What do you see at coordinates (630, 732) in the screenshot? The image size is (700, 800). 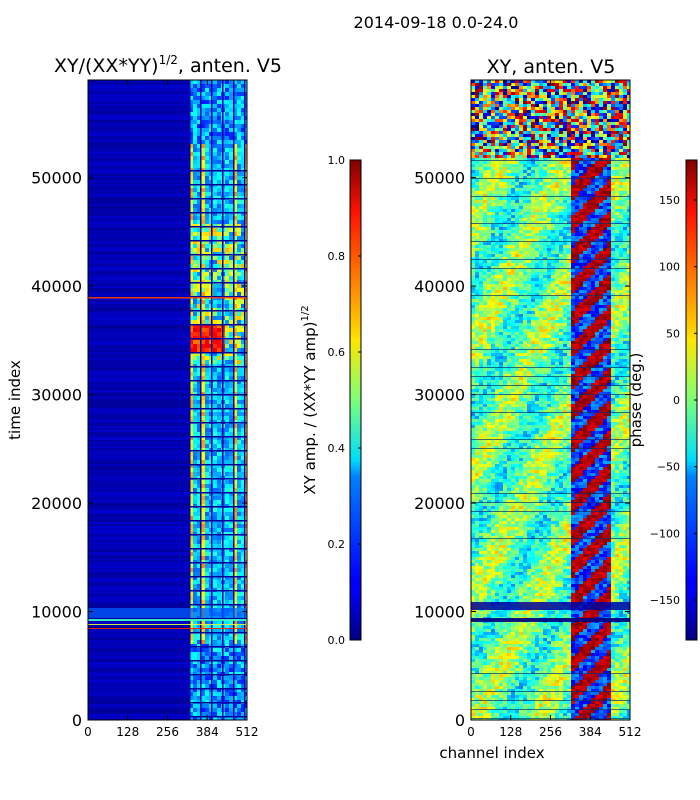 I see `phase-heatmap-xtick-label: 512` at bounding box center [630, 732].